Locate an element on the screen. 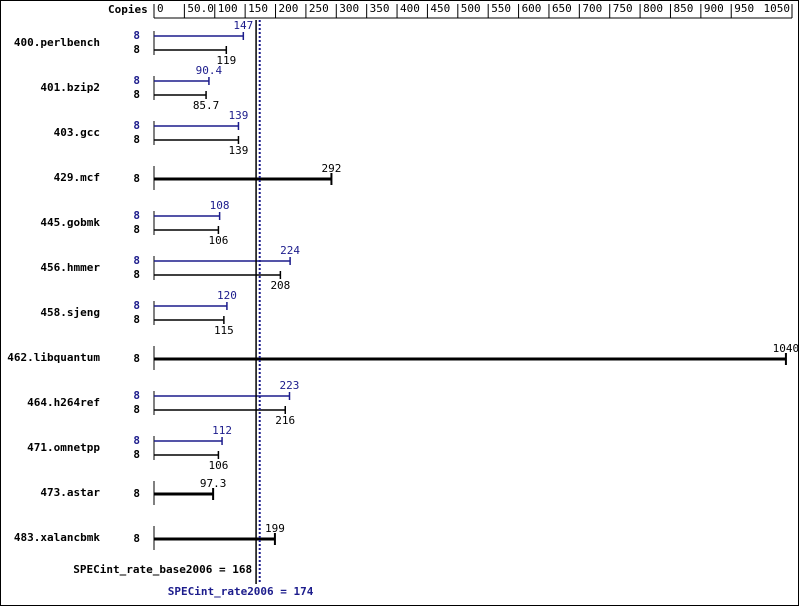 The width and height of the screenshot is (799, 606). x-tick-label: 500 is located at coordinates (471, 8).